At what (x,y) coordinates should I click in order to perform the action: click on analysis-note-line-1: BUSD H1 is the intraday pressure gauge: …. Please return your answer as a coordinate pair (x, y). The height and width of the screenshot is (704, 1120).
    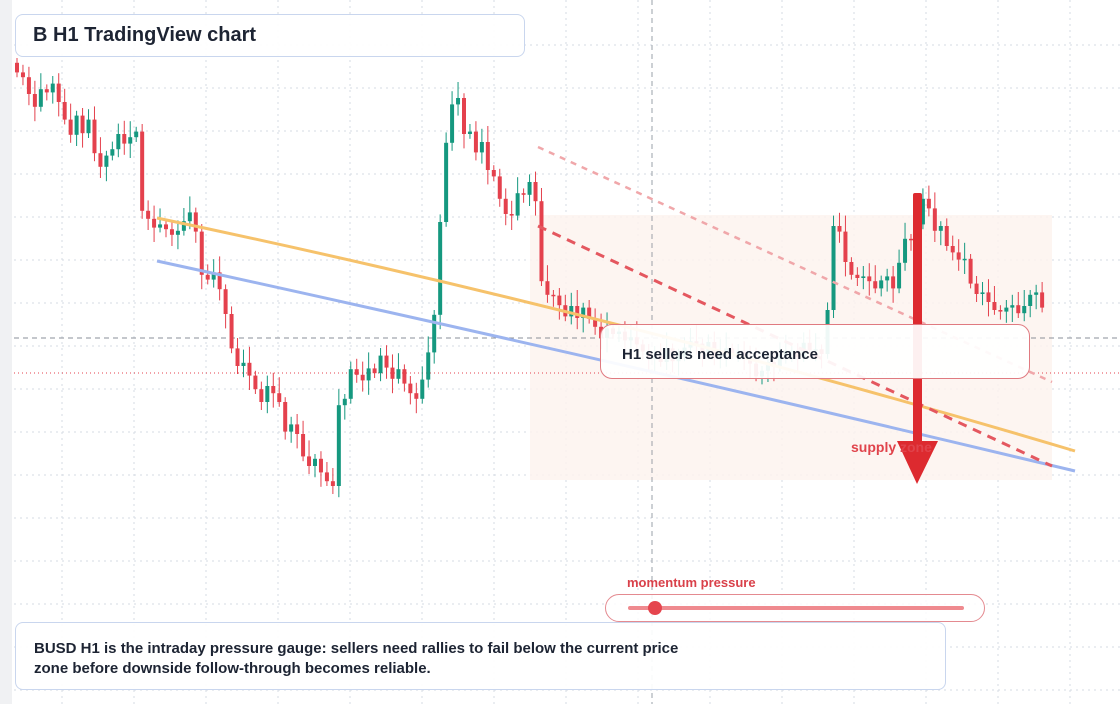
    Looking at the image, I should click on (356, 648).